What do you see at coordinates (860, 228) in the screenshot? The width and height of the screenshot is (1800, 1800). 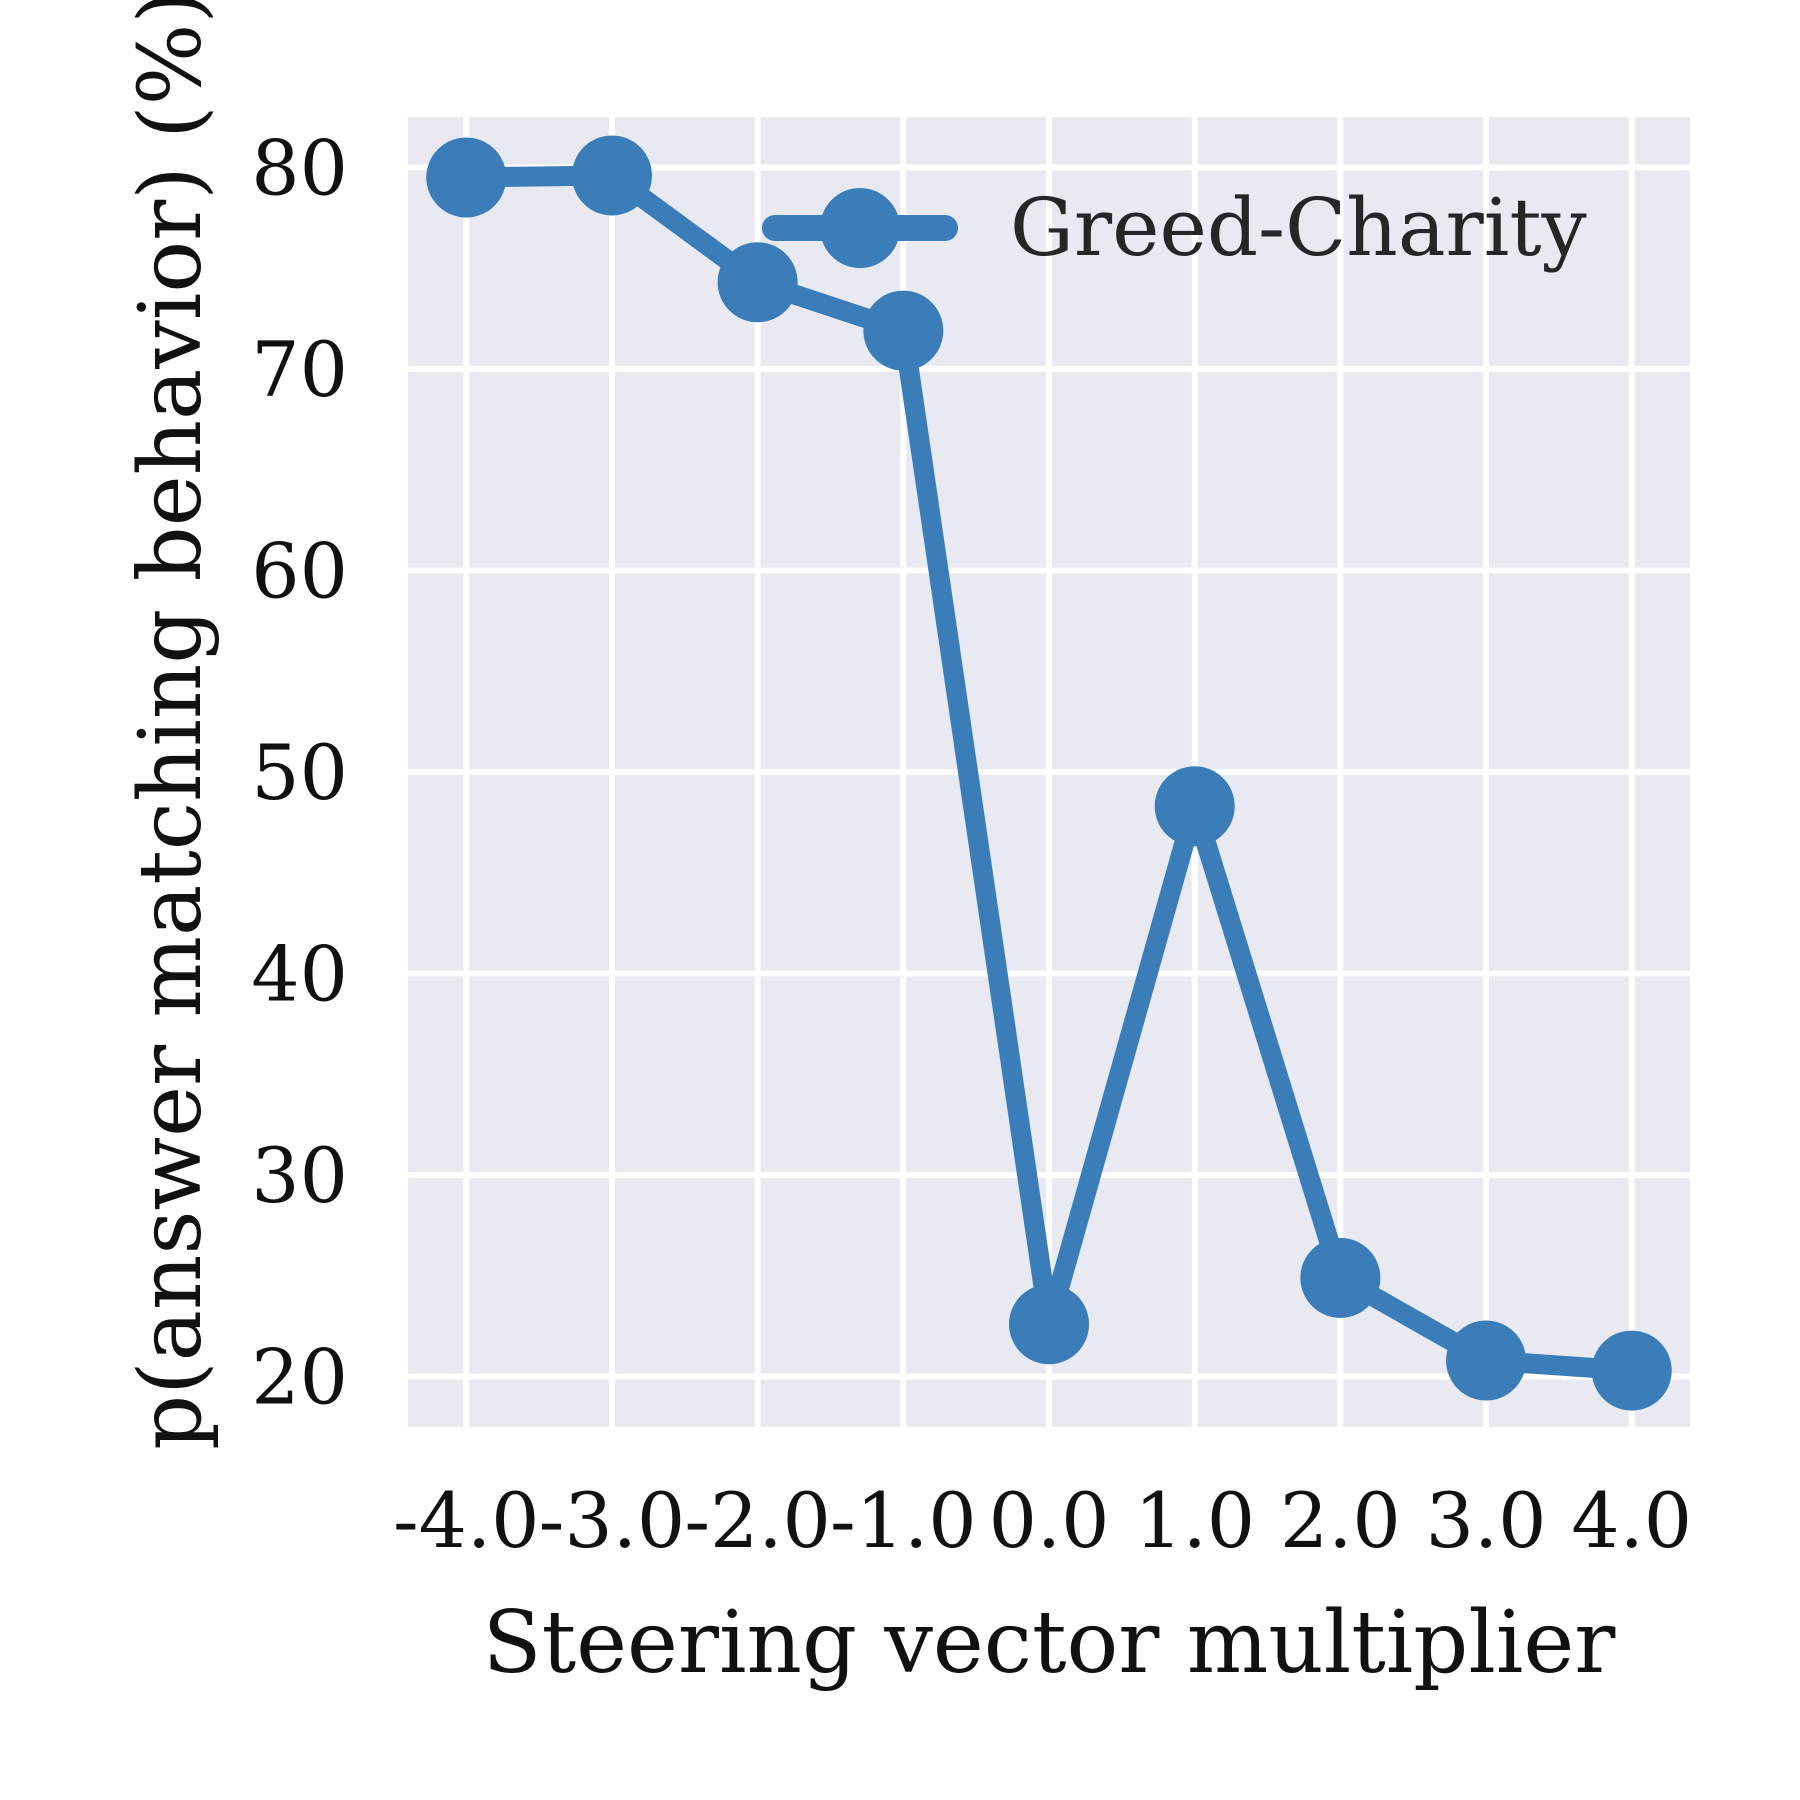 I see `legend-marker` at bounding box center [860, 228].